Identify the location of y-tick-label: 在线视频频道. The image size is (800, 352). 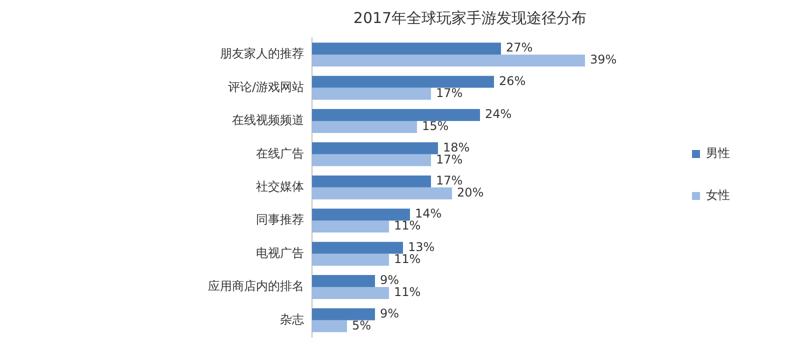
(268, 120).